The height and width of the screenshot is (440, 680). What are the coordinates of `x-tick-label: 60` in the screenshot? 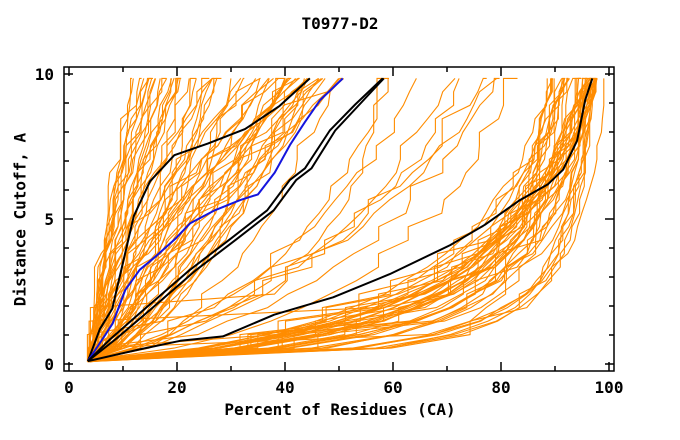 It's located at (392, 387).